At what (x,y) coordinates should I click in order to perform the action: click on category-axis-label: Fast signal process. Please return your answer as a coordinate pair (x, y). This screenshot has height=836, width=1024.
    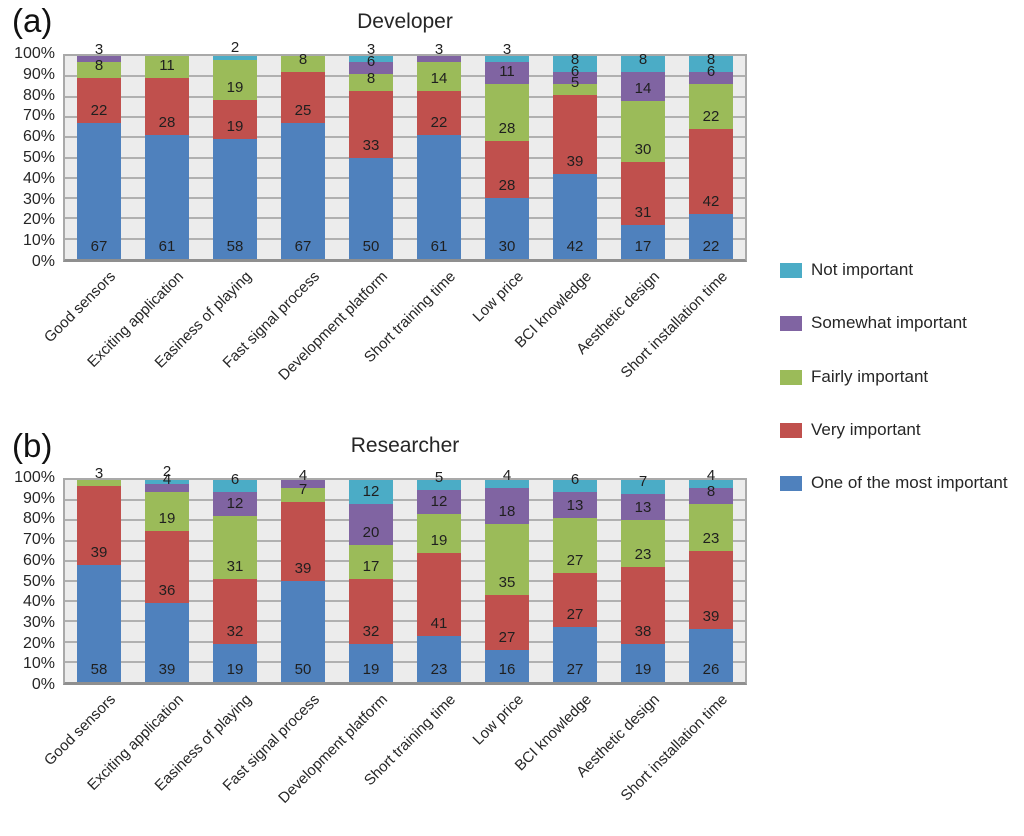
    Looking at the image, I should click on (271, 743).